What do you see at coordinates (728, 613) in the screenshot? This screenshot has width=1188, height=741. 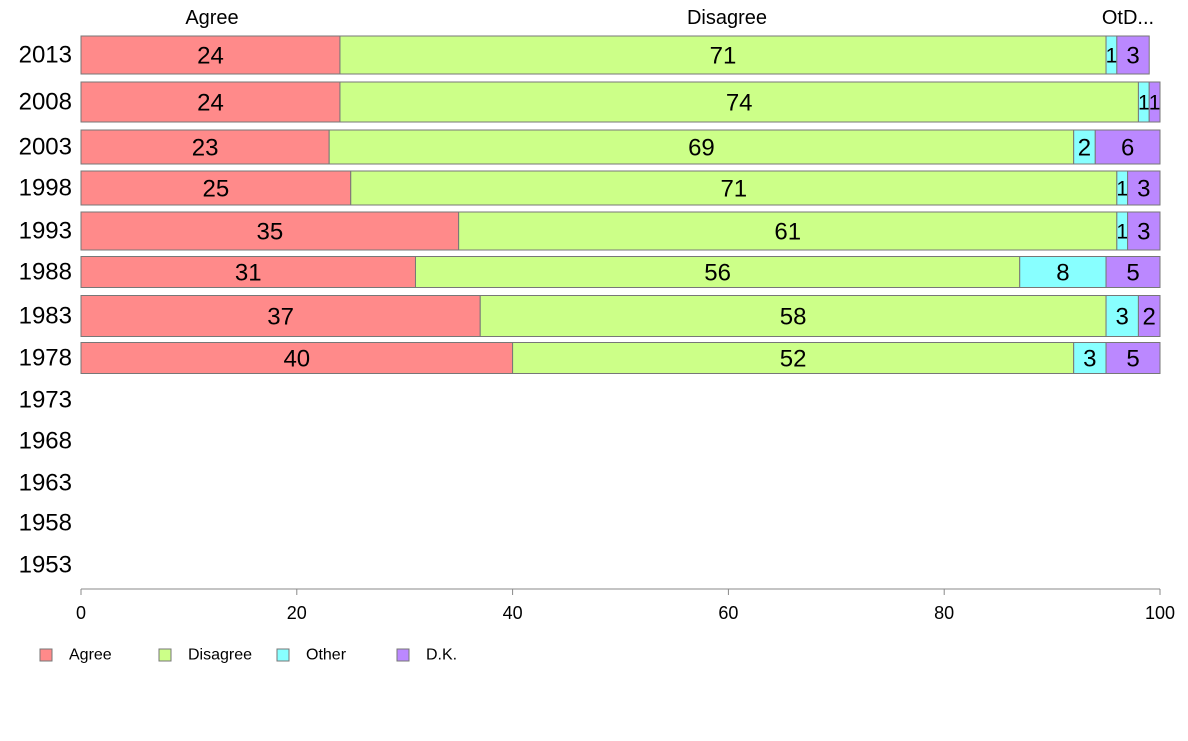 I see `x-tick-label: 60` at bounding box center [728, 613].